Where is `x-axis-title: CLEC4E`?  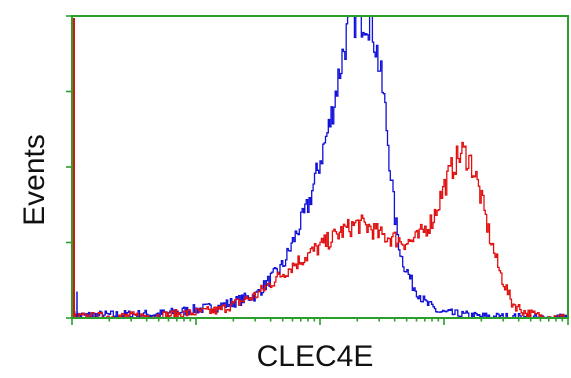
x-axis-title: CLEC4E is located at coordinates (315, 356).